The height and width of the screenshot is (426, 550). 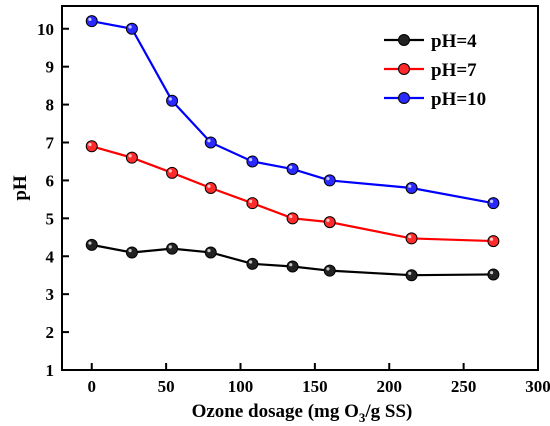 I want to click on x-tick-label: 300, so click(x=537, y=386).